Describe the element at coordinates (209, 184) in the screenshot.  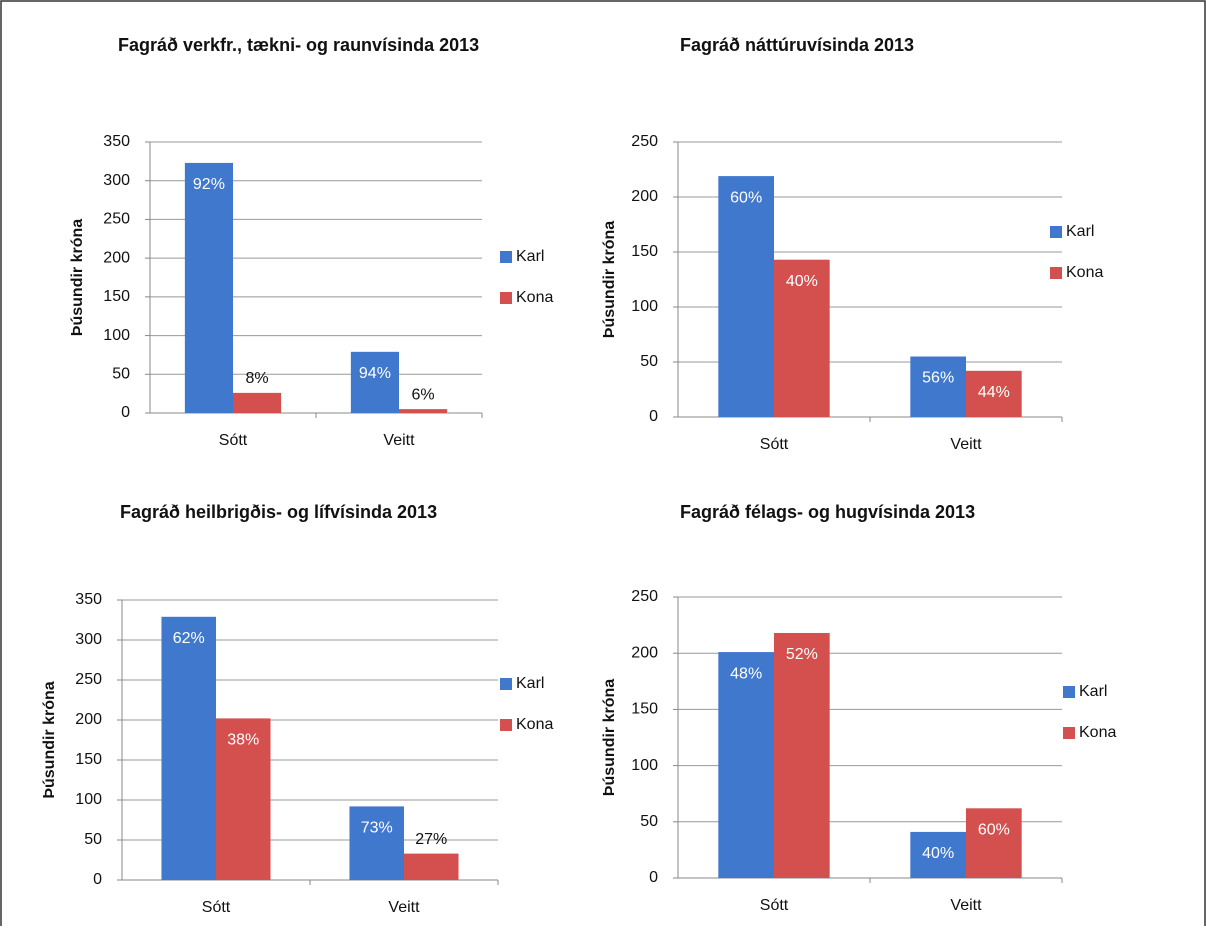
I see `data-label: 92%` at that location.